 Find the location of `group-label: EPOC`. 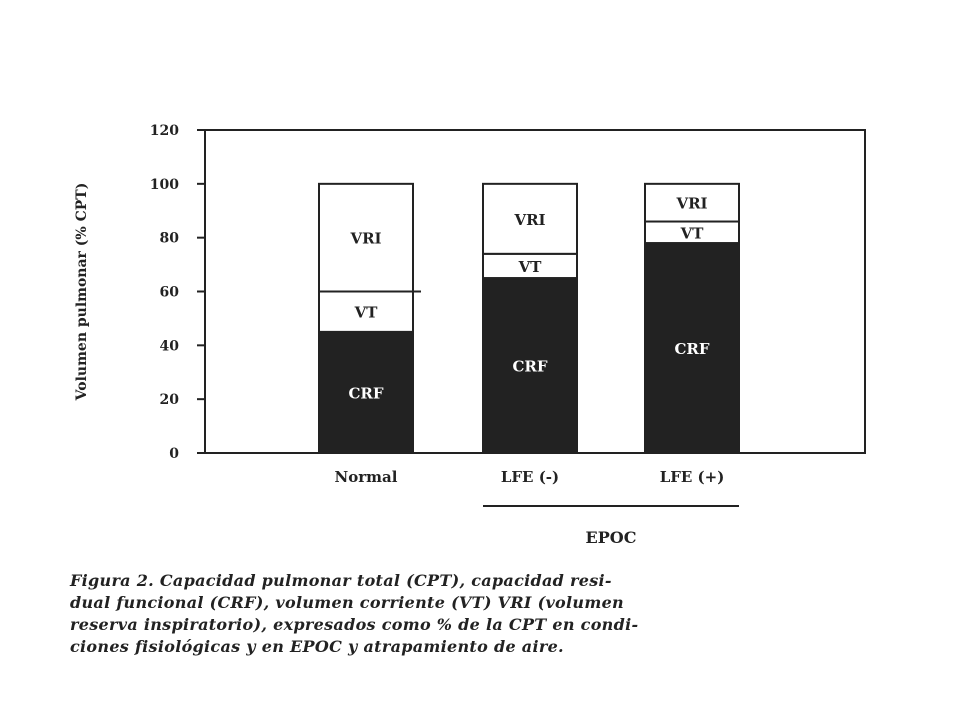

group-label: EPOC is located at coordinates (611, 537).